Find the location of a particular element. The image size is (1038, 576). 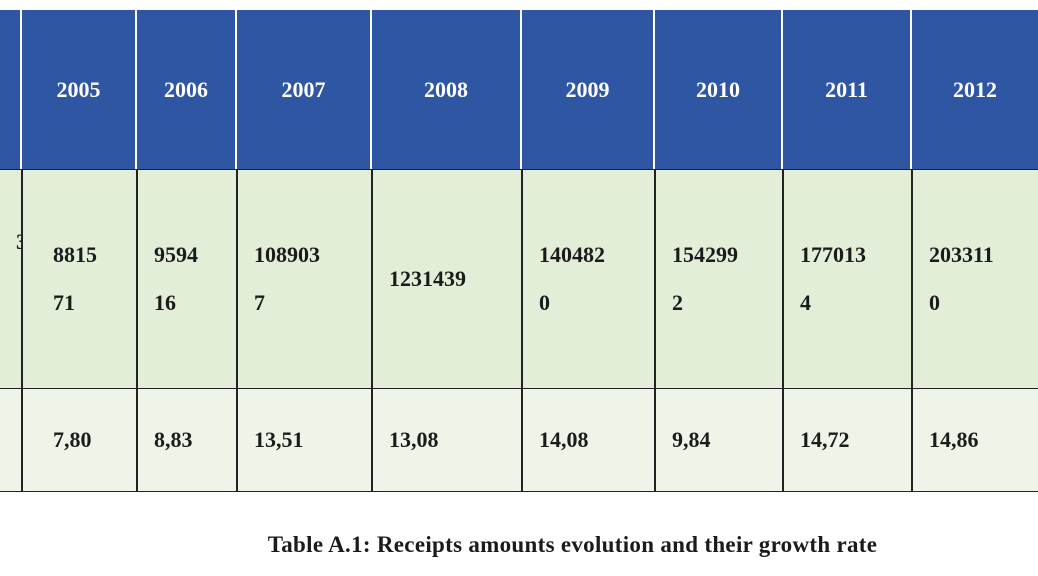

cell-text: 2010 is located at coordinates (718, 89).